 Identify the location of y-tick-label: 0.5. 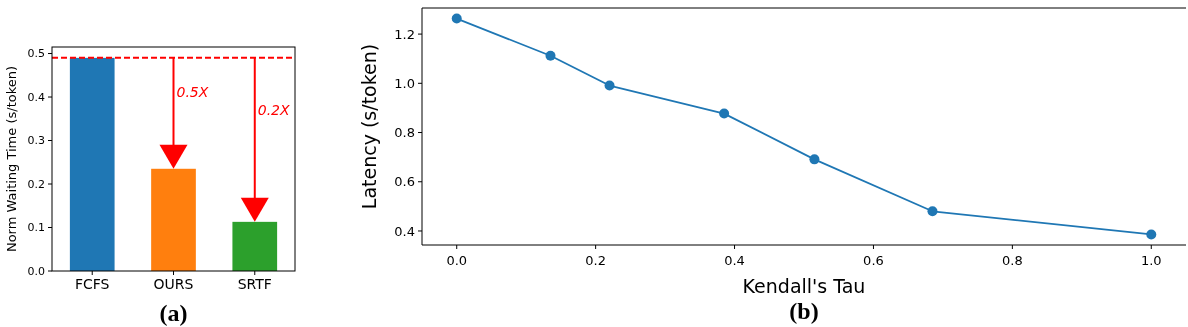
(36, 54).